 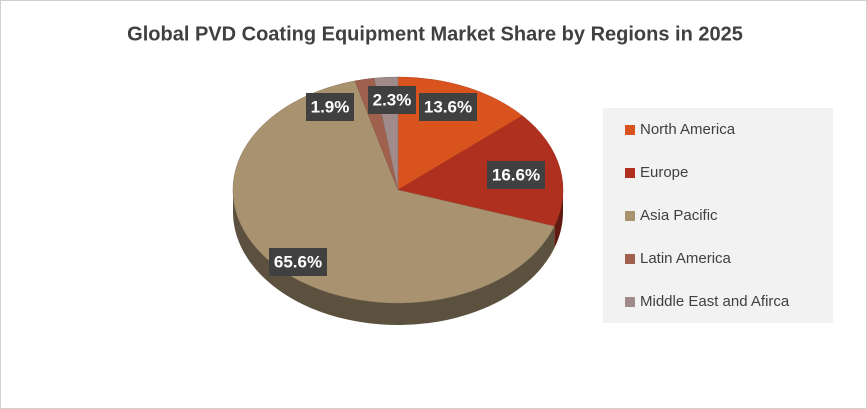 I want to click on pie-sides, so click(x=398, y=258).